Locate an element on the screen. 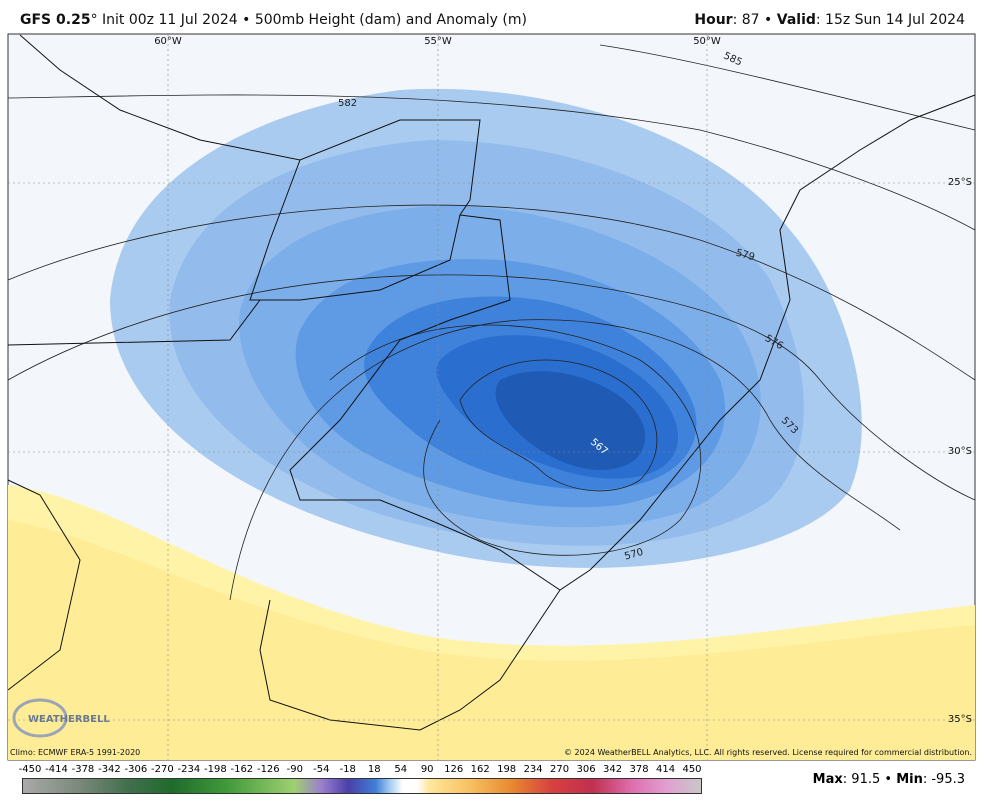 This screenshot has height=808, width=984. valid: : 15z Sun 14 Jul 2024 is located at coordinates (890, 20).